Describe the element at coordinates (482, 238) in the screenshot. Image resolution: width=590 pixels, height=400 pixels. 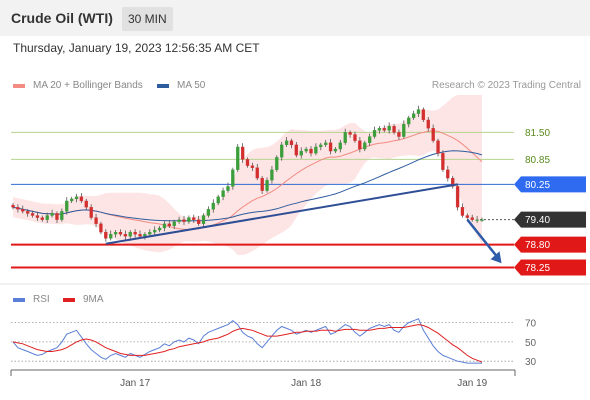
I see `forecast-arrow-shaft` at that location.